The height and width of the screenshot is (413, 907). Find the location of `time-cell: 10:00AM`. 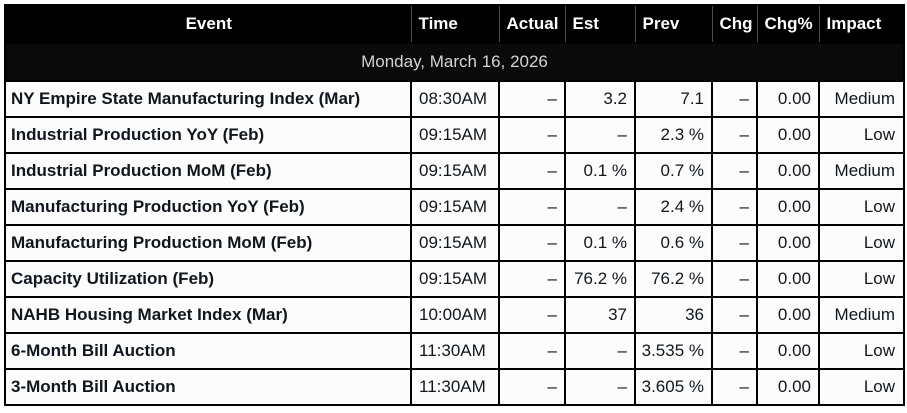

time-cell: 10:00AM is located at coordinates (455, 315).